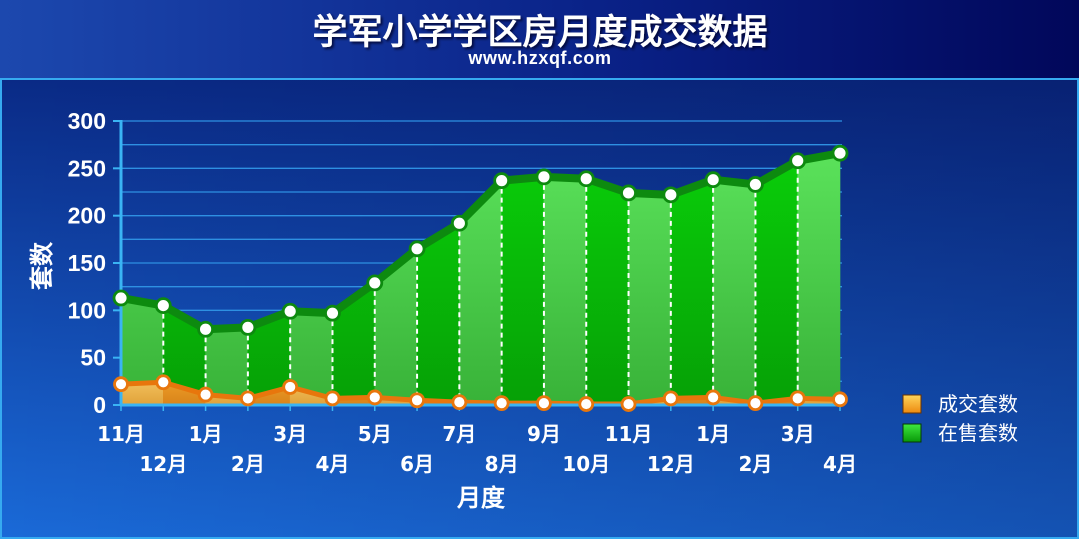 Image resolution: width=1079 pixels, height=539 pixels. Describe the element at coordinates (93, 358) in the screenshot. I see `y-tick-label: 50` at that location.